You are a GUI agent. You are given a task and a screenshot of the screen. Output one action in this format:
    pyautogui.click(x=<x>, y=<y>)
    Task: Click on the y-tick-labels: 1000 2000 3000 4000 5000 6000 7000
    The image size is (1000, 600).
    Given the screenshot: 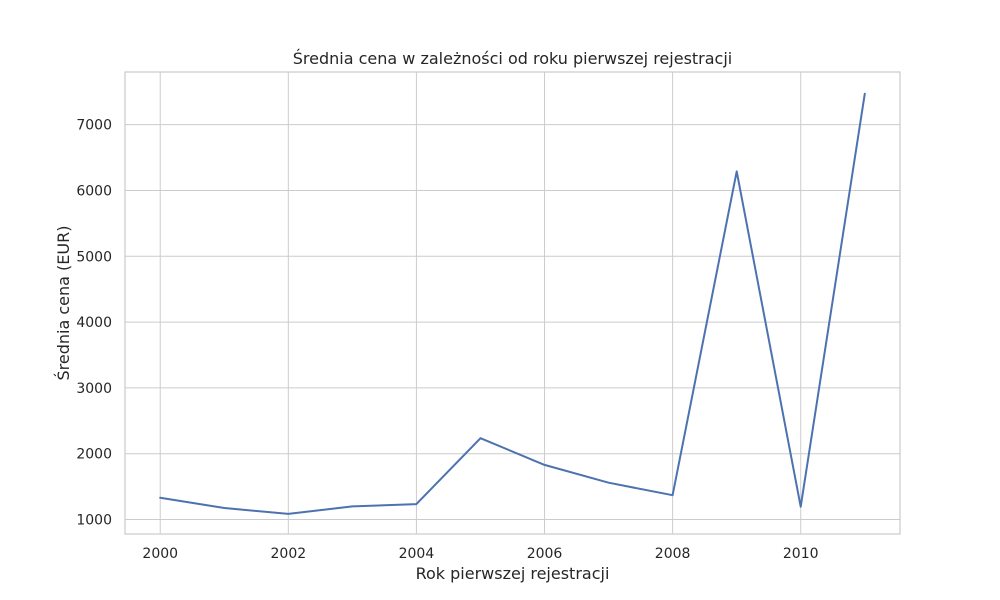 What is the action you would take?
    pyautogui.click(x=94, y=323)
    